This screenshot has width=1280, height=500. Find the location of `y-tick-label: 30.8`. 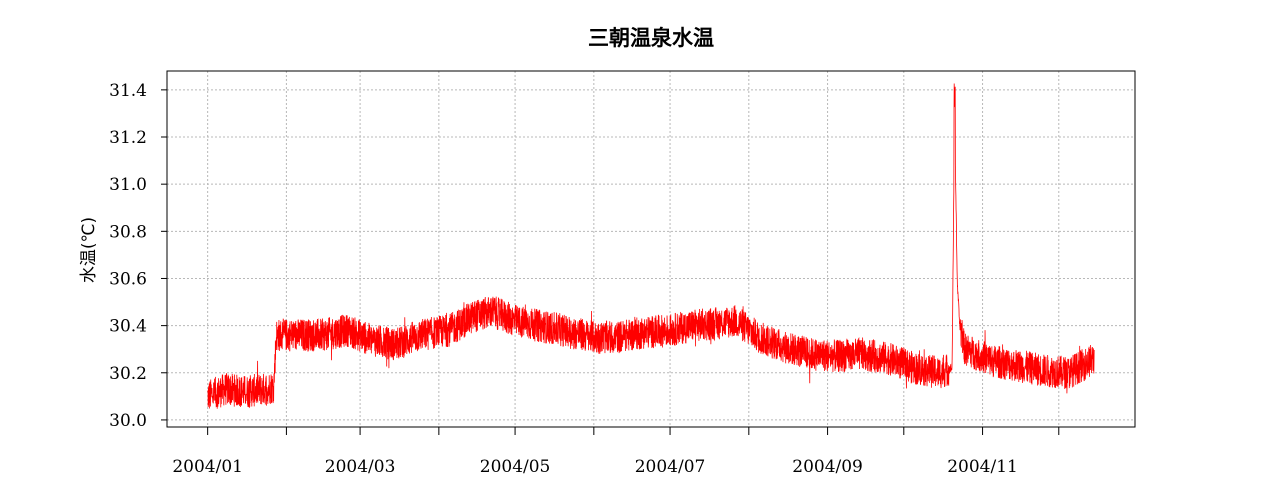

y-tick-label: 30.8 is located at coordinates (128, 232).